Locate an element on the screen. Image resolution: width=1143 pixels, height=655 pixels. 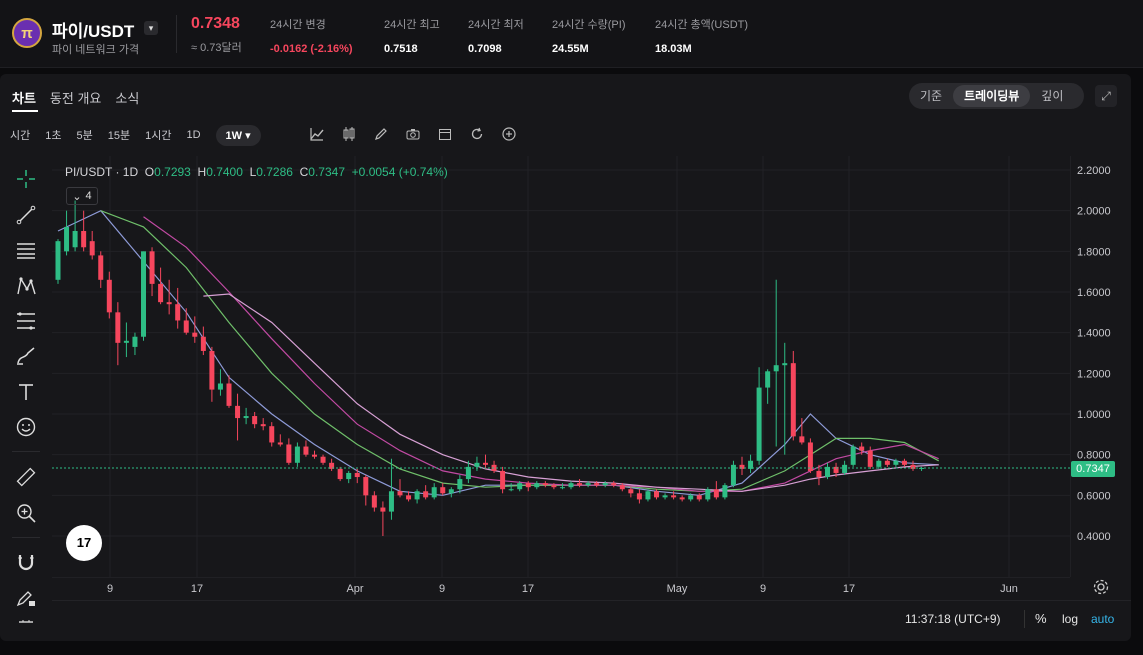
view-mode-depth: 깊이 is located at coordinates (1052, 96).